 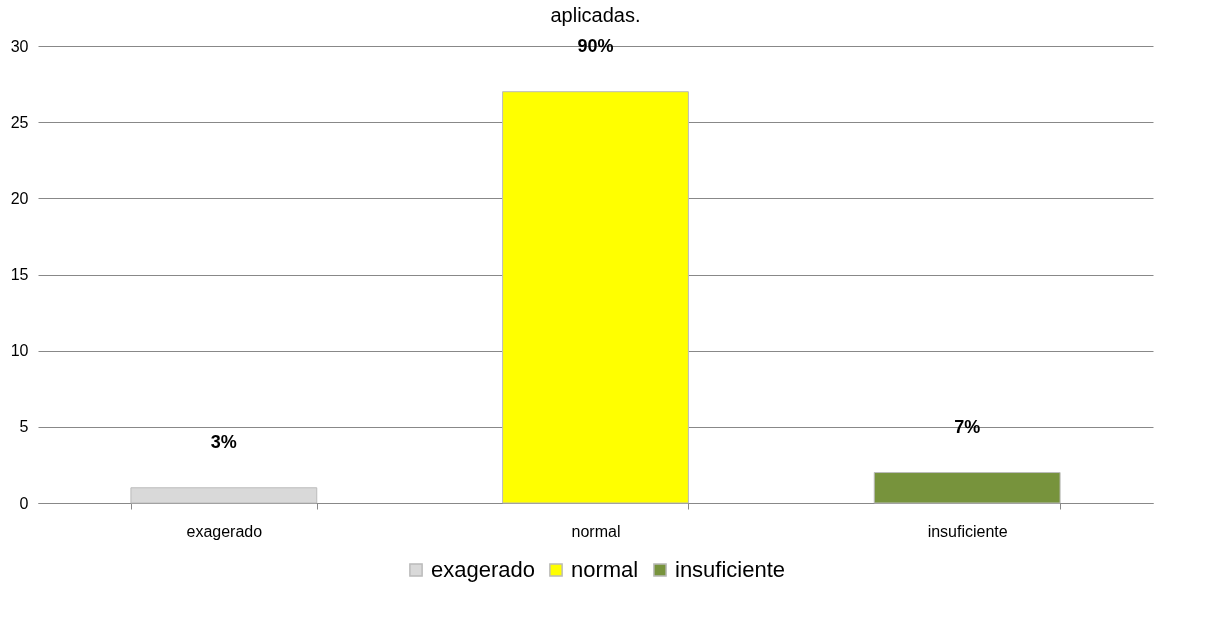 I want to click on legend-label: normal, so click(x=605, y=569).